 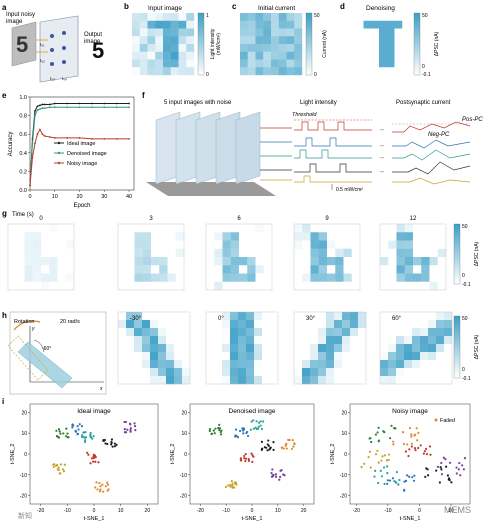 What do you see at coordinates (23, 135) in the screenshot?
I see `y-tick-label: 0.6` at bounding box center [23, 135].